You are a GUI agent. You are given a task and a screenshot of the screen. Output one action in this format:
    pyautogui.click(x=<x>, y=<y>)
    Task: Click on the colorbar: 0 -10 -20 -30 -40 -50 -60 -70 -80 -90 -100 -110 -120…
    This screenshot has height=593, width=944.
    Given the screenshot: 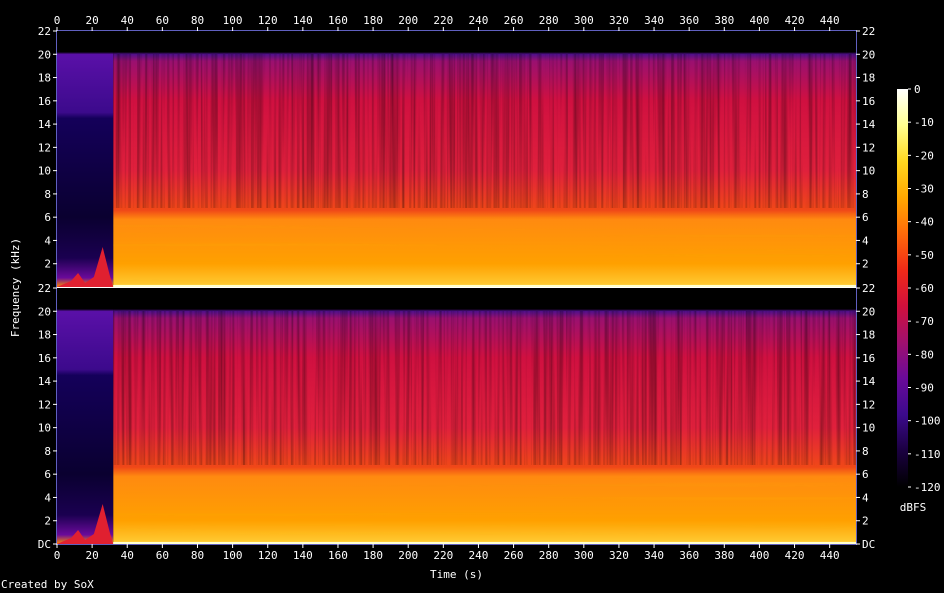 What is the action you would take?
    pyautogui.click(x=919, y=298)
    